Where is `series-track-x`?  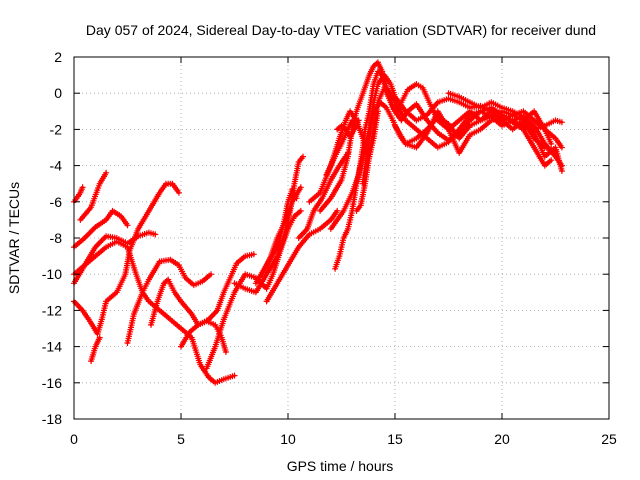
series-track-x is located at coordinates (367, 161).